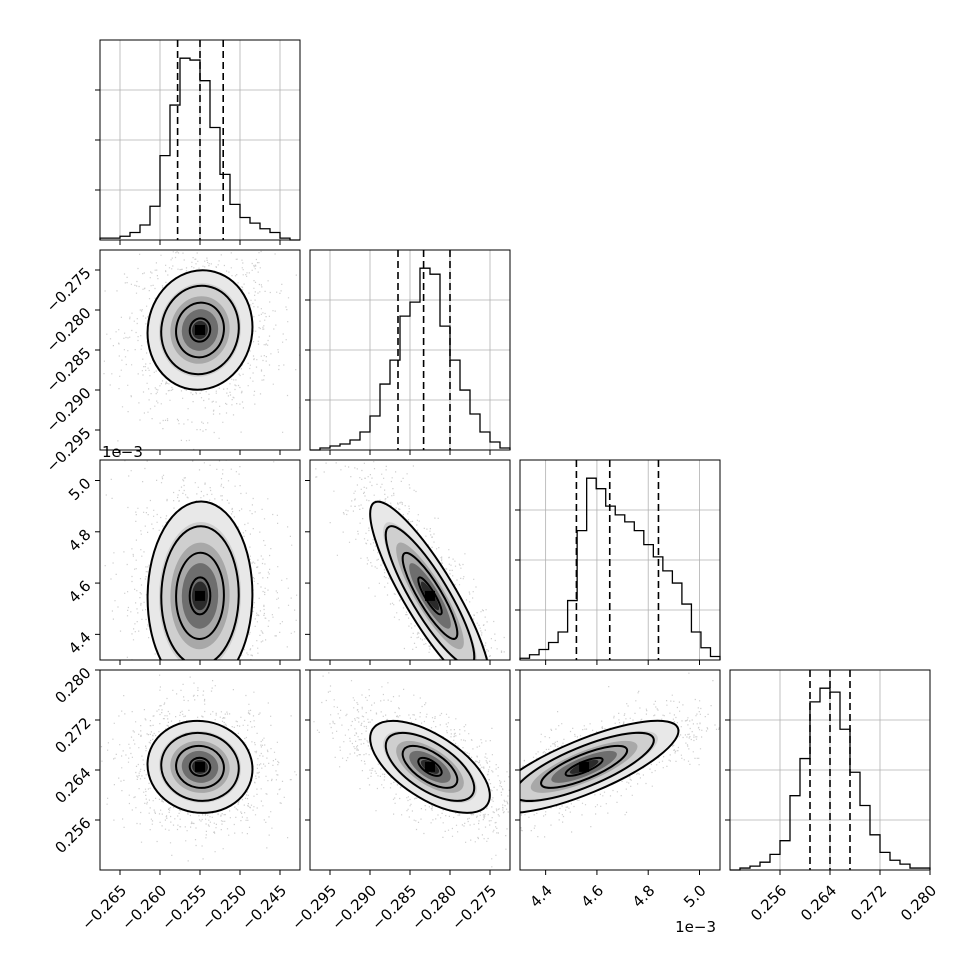 This screenshot has width=970, height=970. Describe the element at coordinates (264, 908) in the screenshot. I see `x-tick-label: −0.245` at that location.